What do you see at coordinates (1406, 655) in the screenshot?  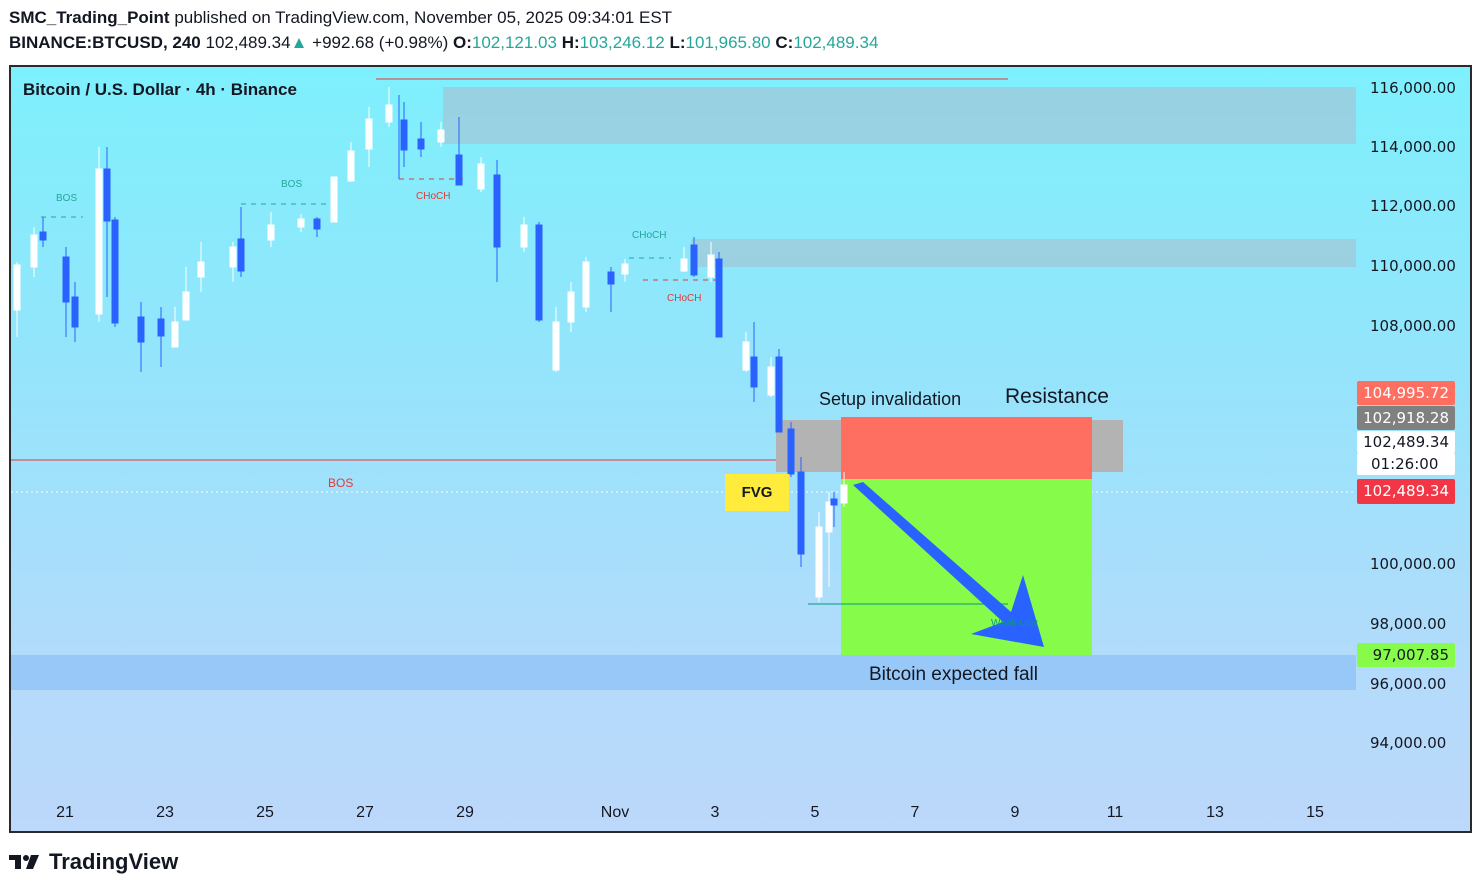 I see `target-price-tag: 97,007.85` at bounding box center [1406, 655].